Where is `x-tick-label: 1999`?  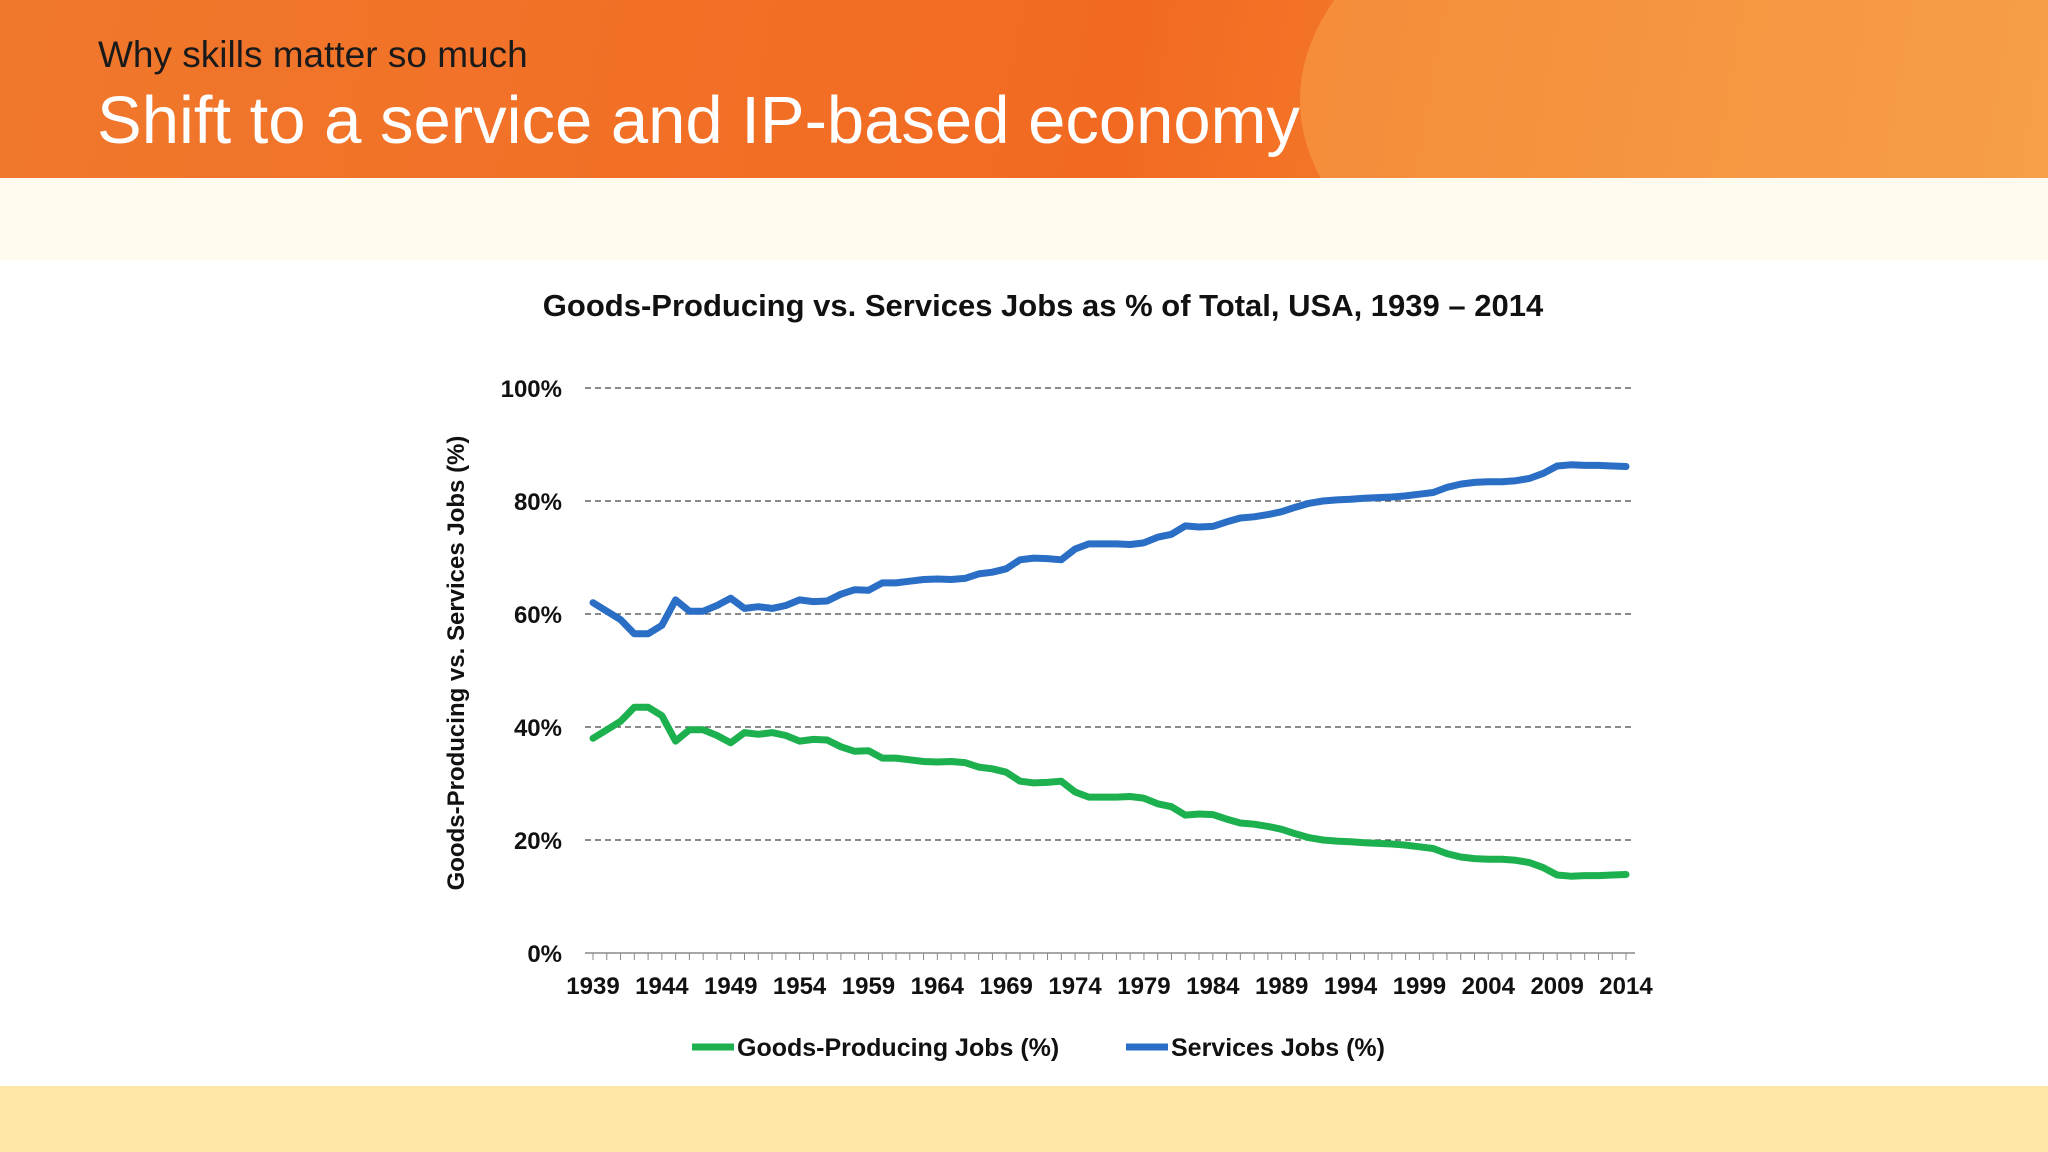 x-tick-label: 1999 is located at coordinates (1419, 986).